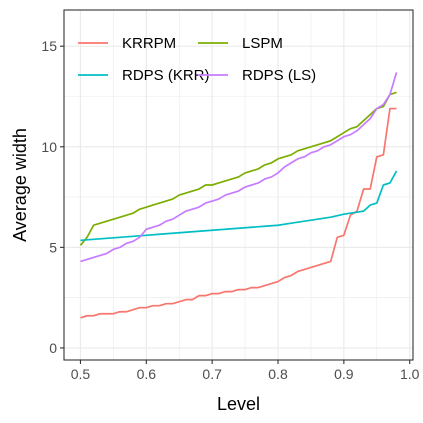 This screenshot has height=423, width=423. What do you see at coordinates (197, 59) in the screenshot?
I see `legend: KRRPM LSPM RDPS (KRR) RDPS (LS)` at bounding box center [197, 59].